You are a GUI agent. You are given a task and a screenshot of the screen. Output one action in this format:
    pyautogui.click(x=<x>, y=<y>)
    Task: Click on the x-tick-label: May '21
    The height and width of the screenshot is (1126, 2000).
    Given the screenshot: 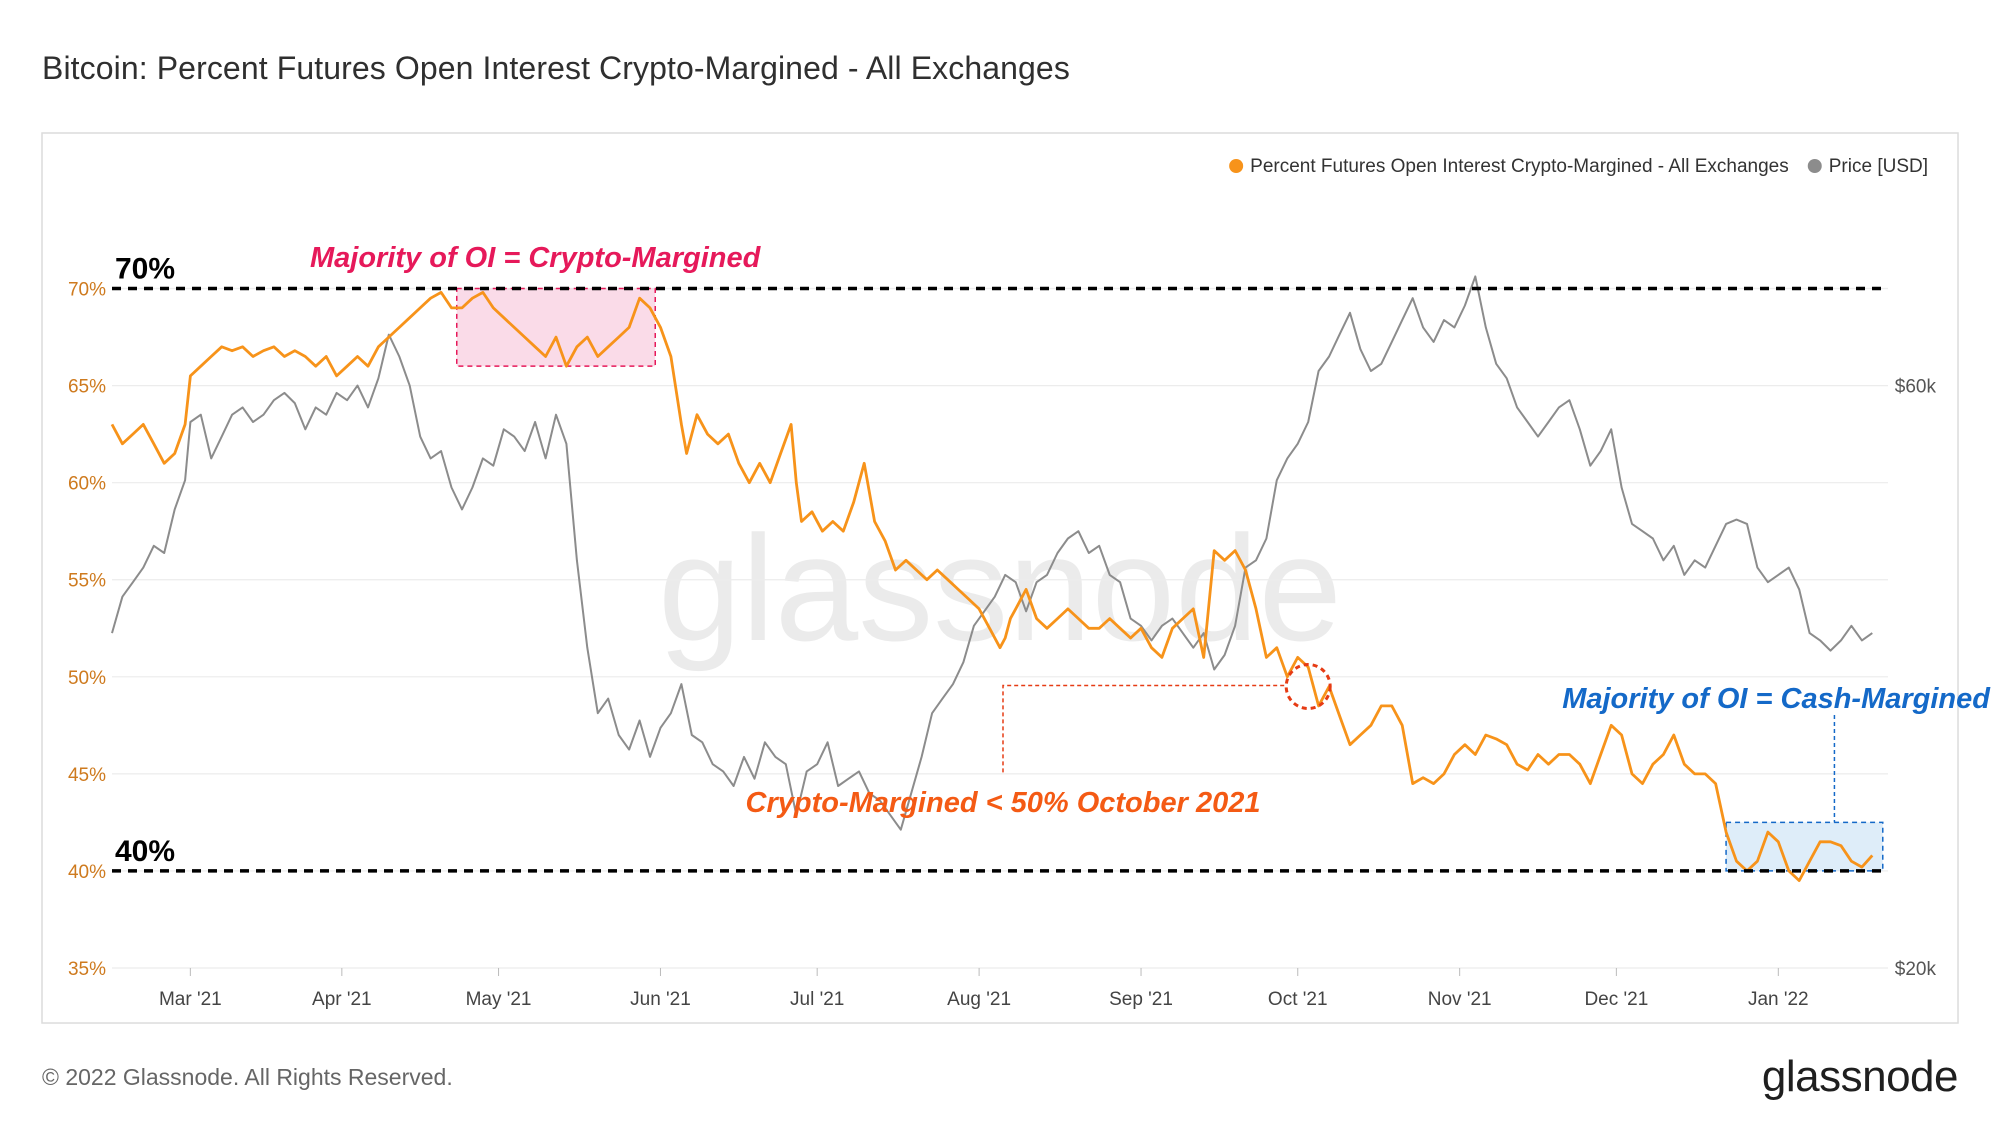 What is the action you would take?
    pyautogui.click(x=499, y=999)
    